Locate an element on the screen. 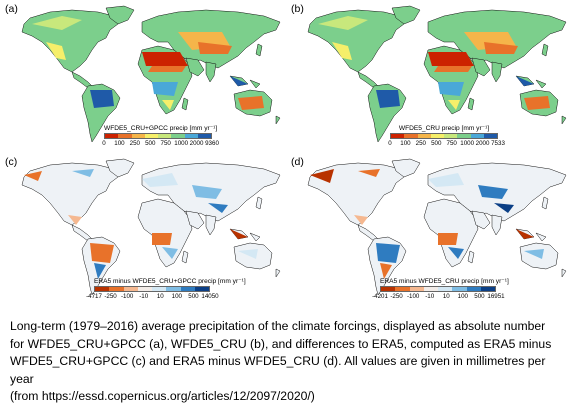 This screenshot has width=576, height=406. map-b-shading is located at coordinates (434, 63).